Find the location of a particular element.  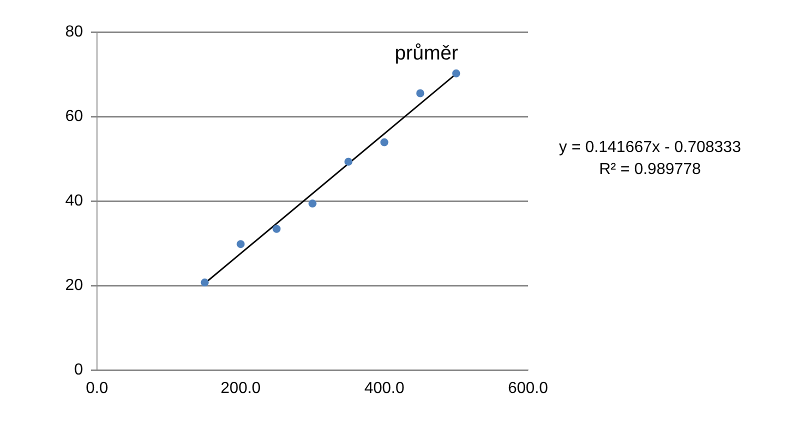

y-tick-label: 20 is located at coordinates (74, 285).